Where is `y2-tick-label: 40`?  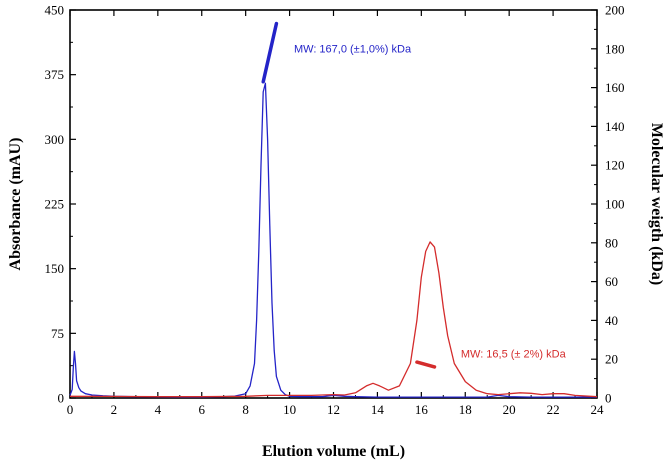 y2-tick-label: 40 is located at coordinates (611, 320).